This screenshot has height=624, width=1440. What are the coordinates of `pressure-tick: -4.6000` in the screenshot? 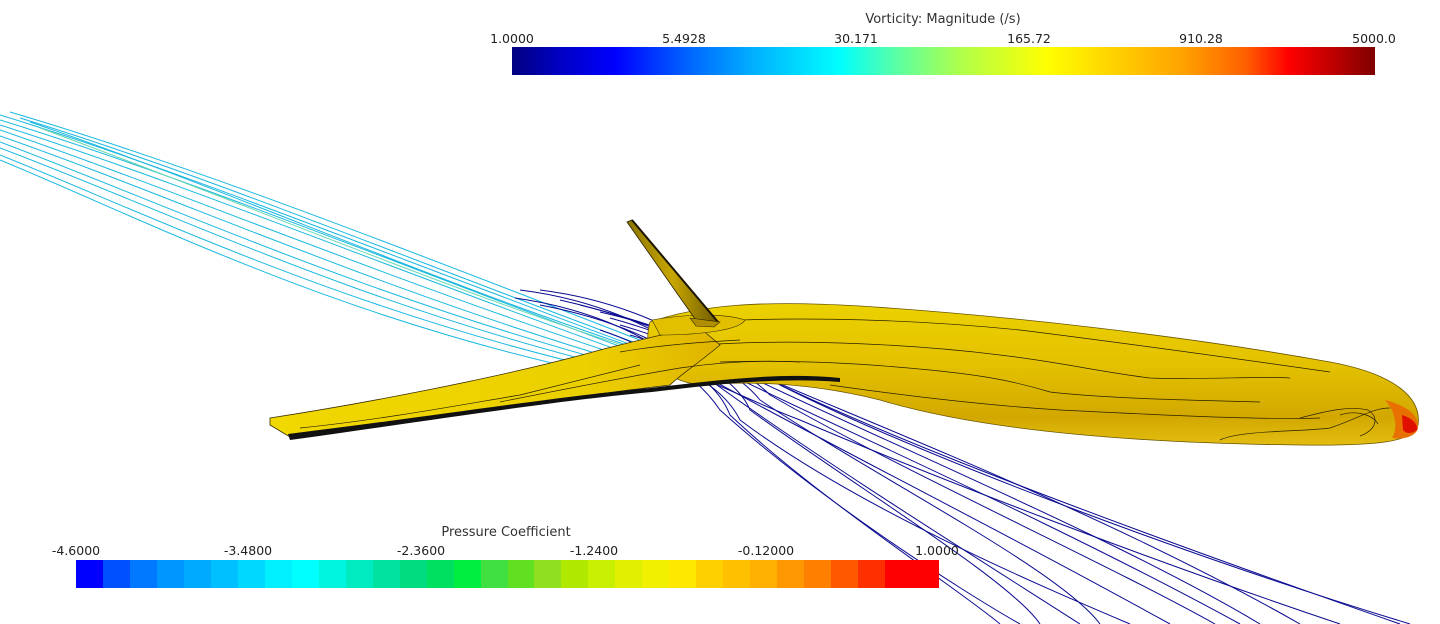 It's located at (76, 550).